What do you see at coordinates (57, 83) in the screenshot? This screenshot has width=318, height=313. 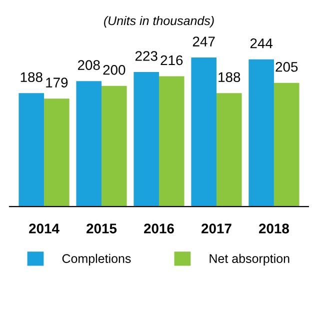 I see `data-label: 179` at bounding box center [57, 83].